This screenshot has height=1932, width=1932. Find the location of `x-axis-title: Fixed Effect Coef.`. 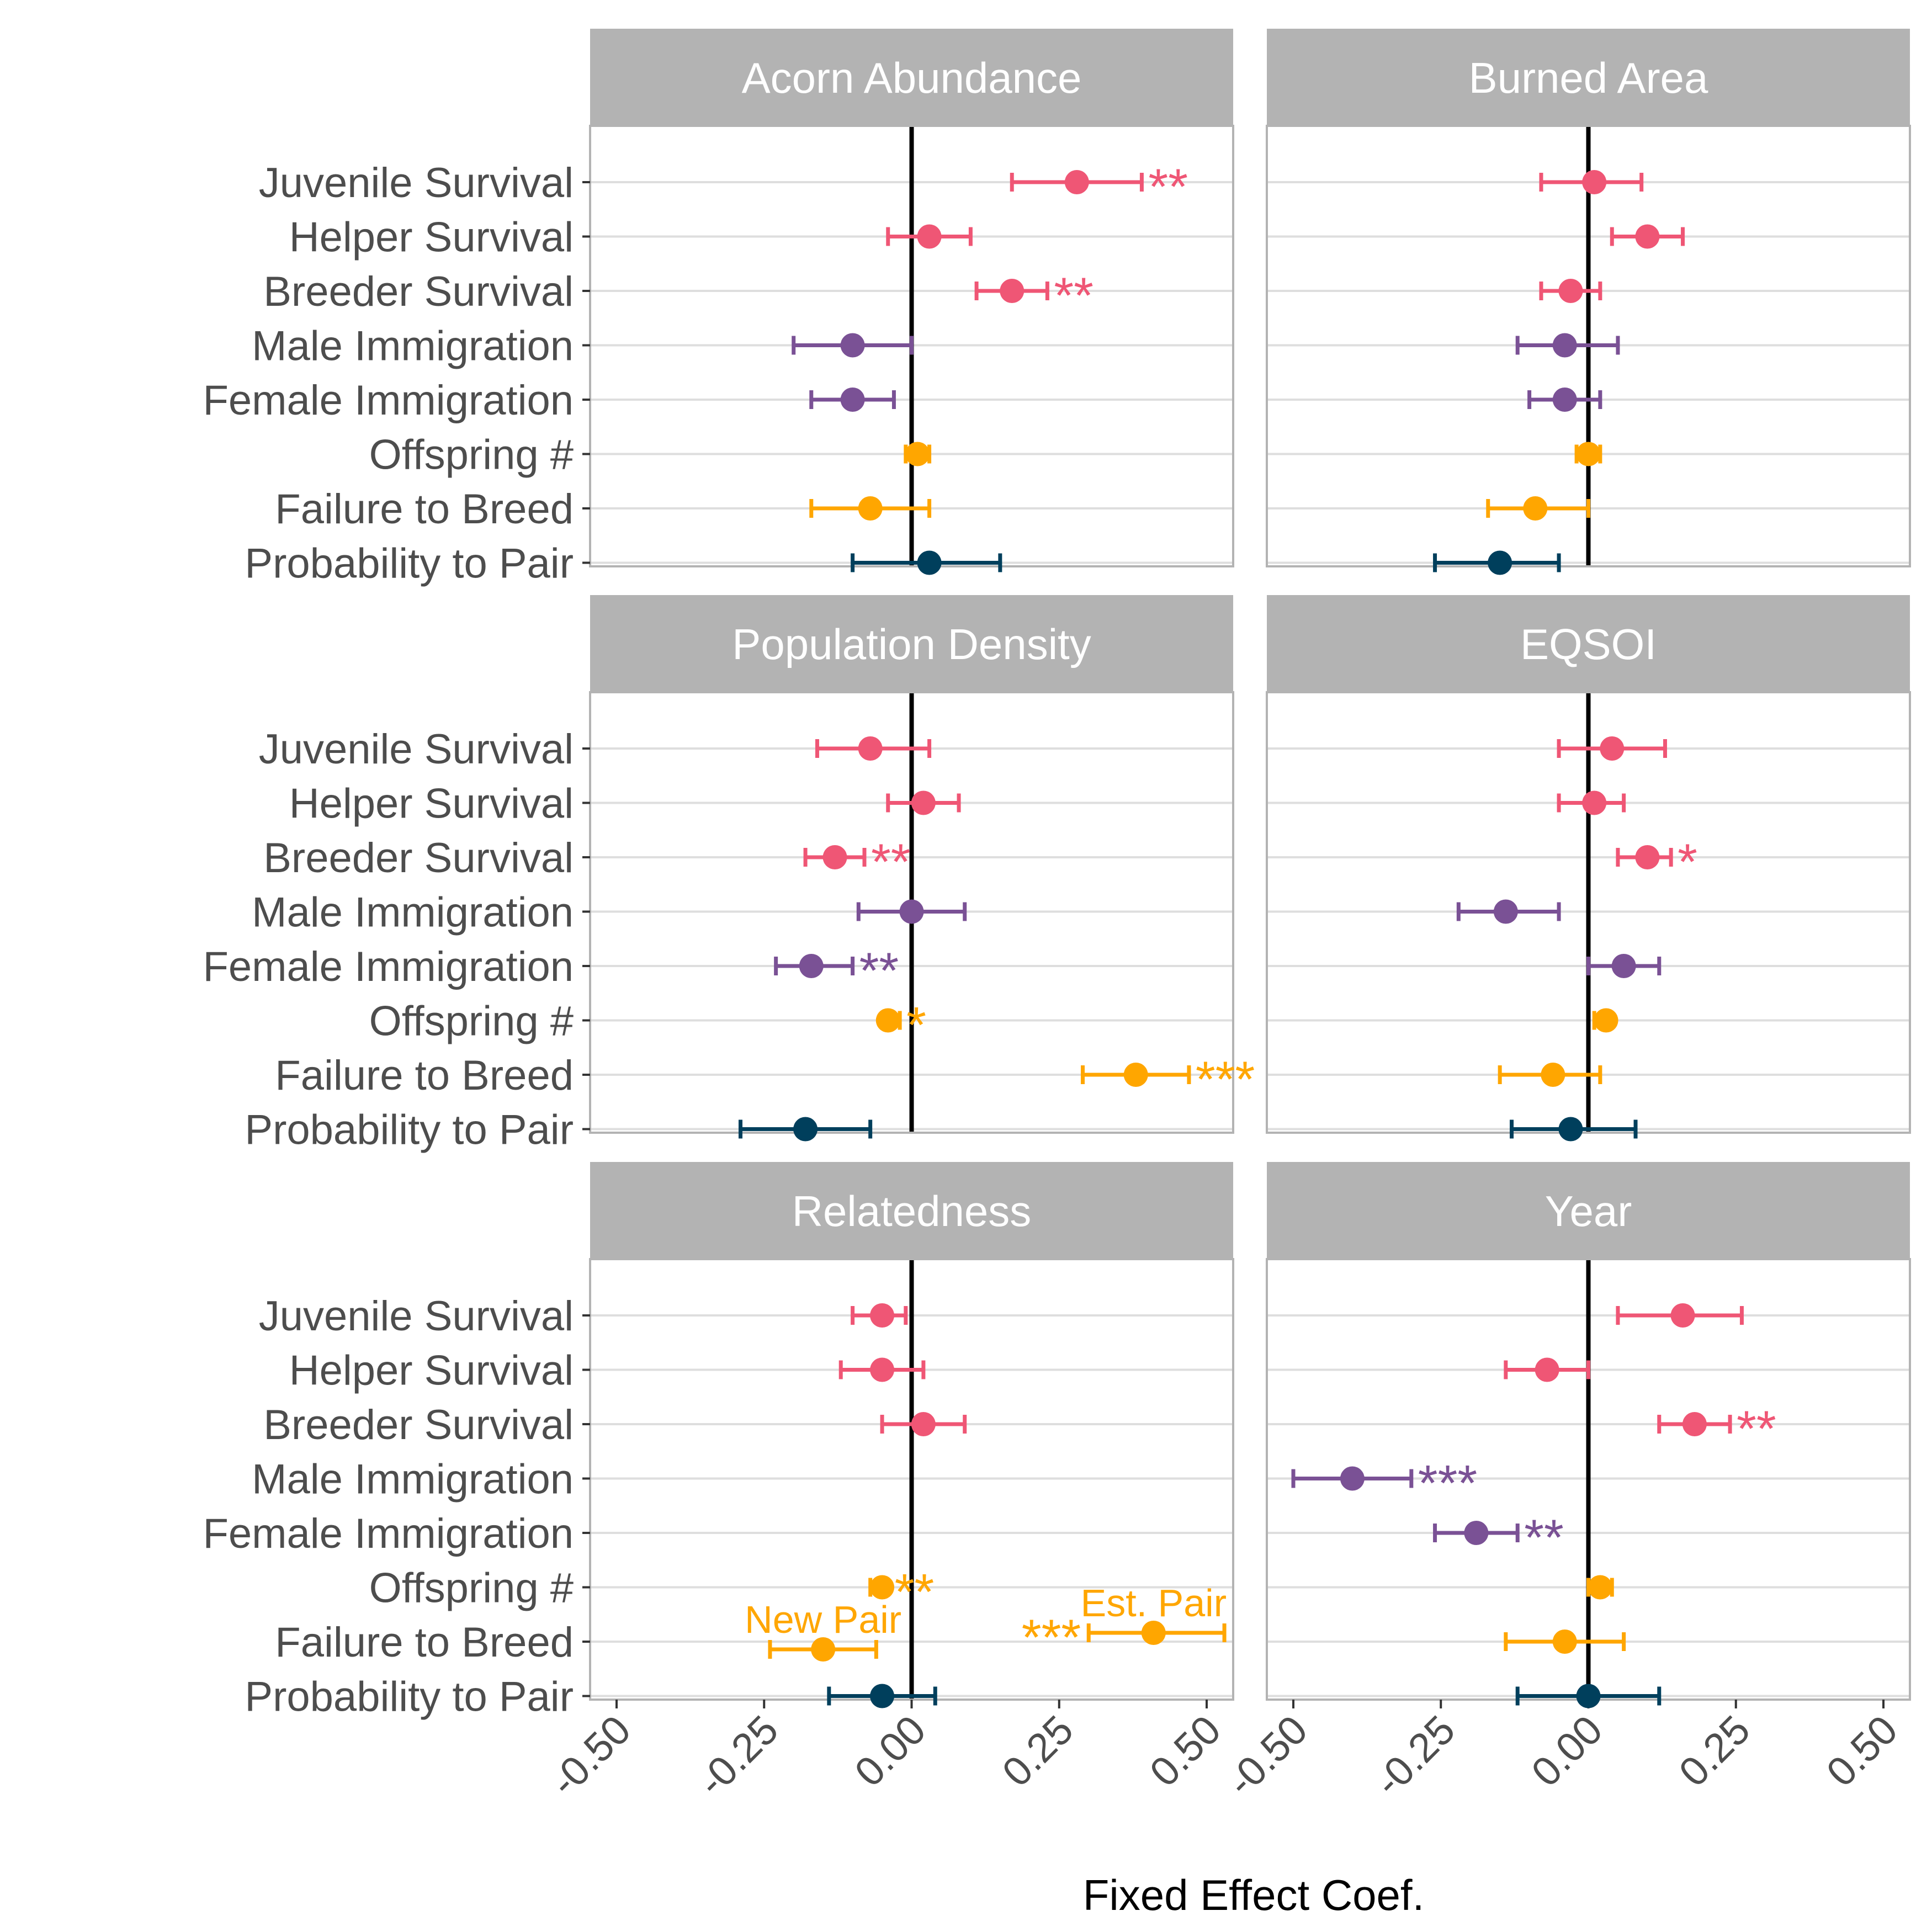

x-axis-title: Fixed Effect Coef. is located at coordinates (1254, 1895).